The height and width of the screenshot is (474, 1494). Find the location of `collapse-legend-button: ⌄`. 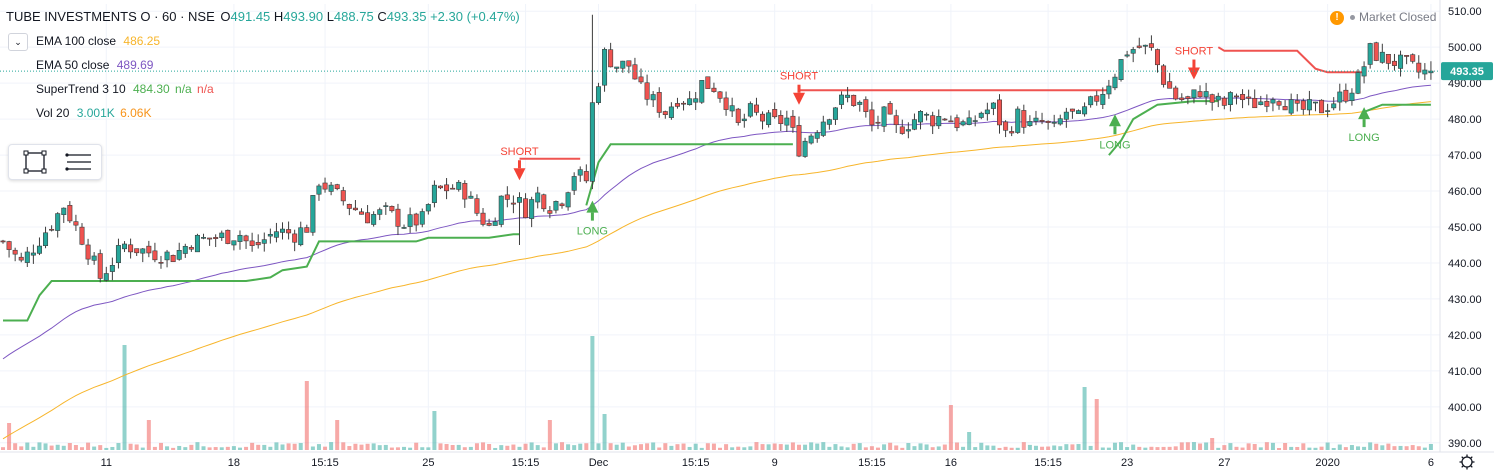

collapse-legend-button: ⌄ is located at coordinates (18, 42).